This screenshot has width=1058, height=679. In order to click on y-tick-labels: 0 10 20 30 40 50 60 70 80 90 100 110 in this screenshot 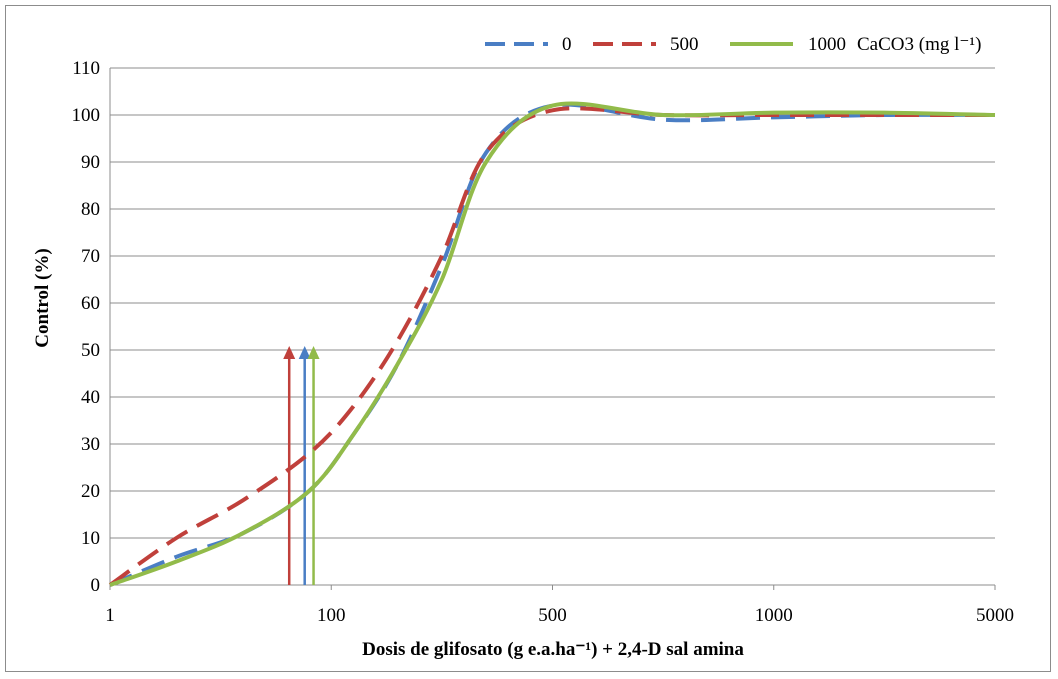, I will do `click(86, 327)`.